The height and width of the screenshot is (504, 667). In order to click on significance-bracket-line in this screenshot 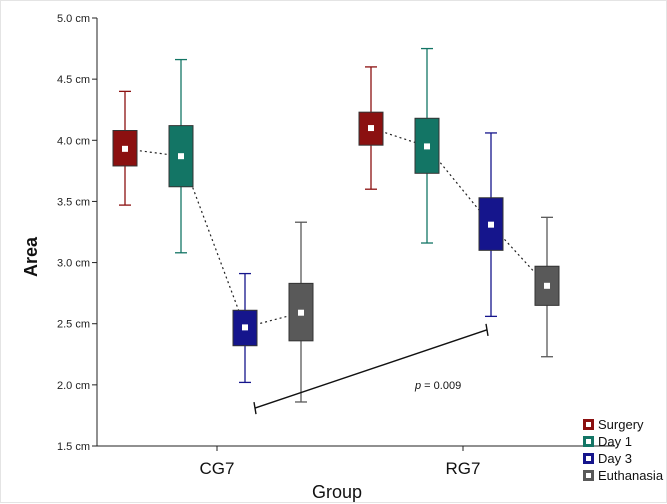, I will do `click(371, 369)`.